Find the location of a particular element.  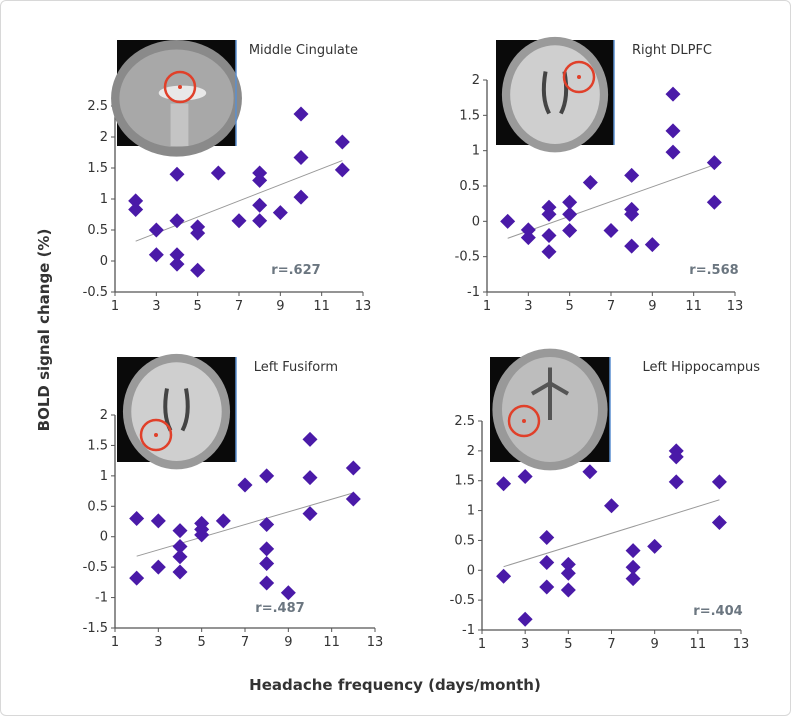

y-tick-label: -1.5 is located at coordinates (95, 628).